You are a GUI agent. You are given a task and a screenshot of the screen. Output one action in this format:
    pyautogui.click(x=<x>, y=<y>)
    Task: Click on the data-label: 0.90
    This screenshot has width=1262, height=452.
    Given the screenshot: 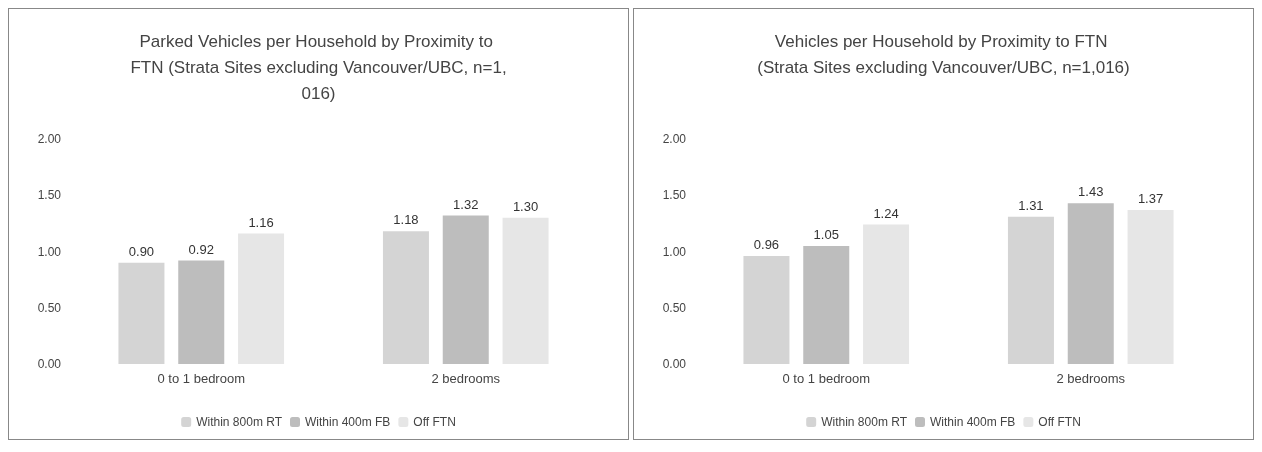 What is the action you would take?
    pyautogui.click(x=141, y=251)
    